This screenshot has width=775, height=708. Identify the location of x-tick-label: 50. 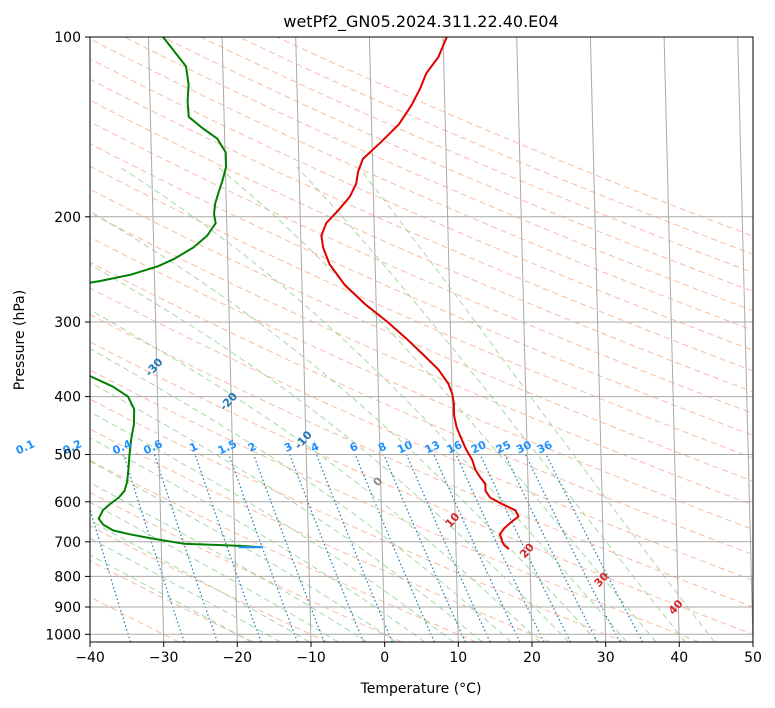
(753, 658).